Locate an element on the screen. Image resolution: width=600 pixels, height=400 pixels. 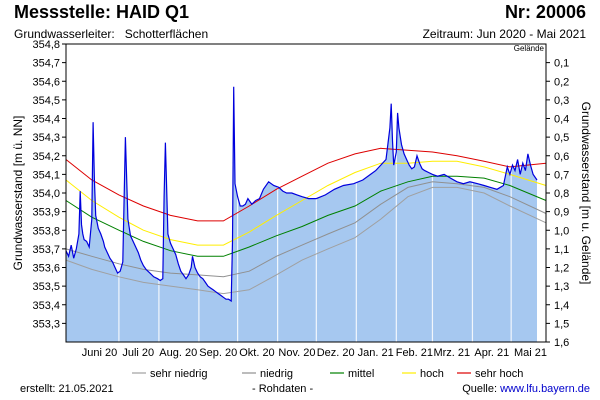
y-tick-label: 354,5 is located at coordinates (46, 101).